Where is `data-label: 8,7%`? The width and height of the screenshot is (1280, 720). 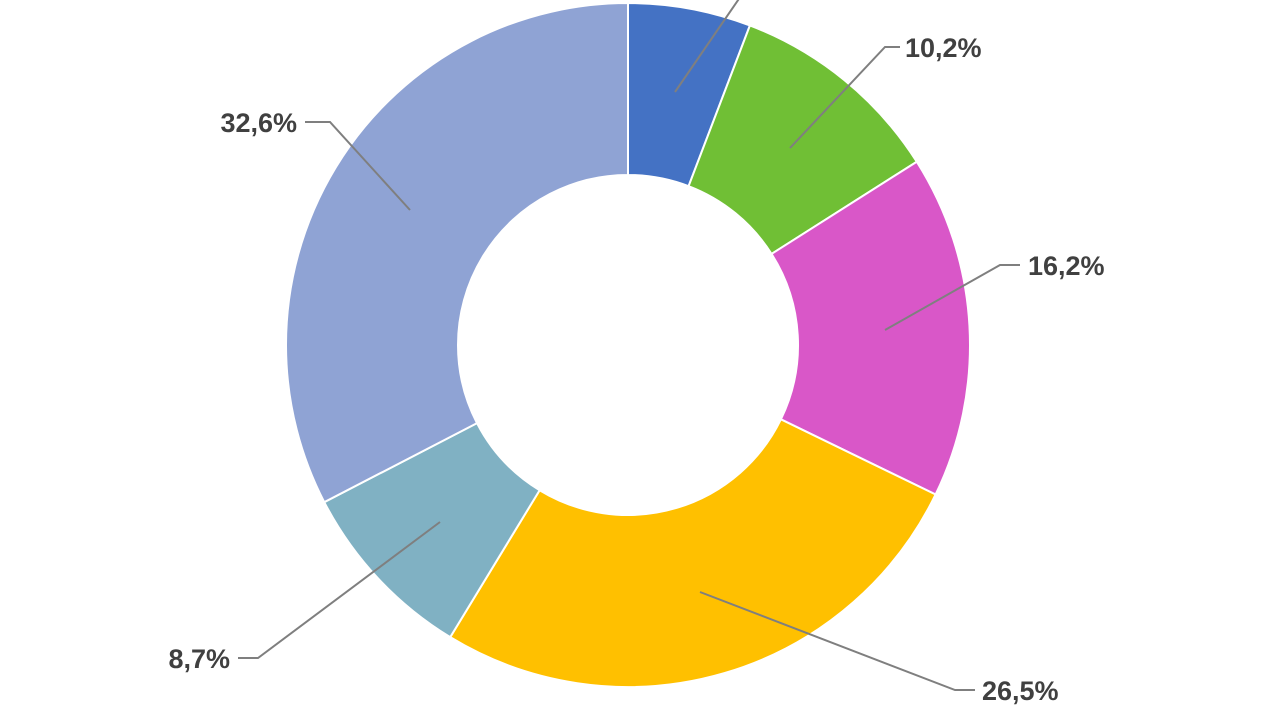
data-label: 8,7% is located at coordinates (199, 659).